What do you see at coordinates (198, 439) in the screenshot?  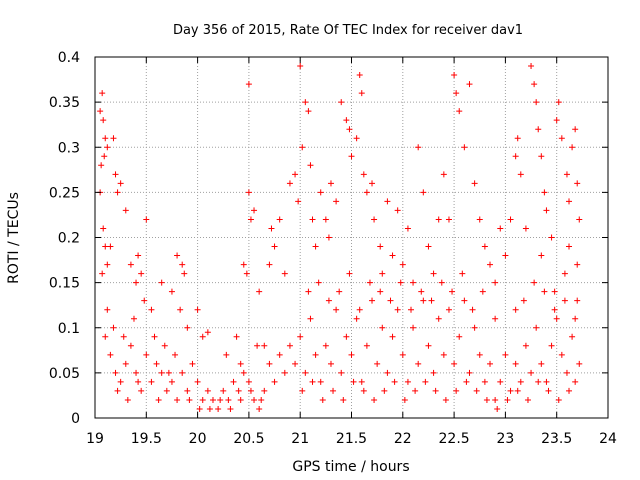 I see `x-tick-label: 20` at bounding box center [198, 439].